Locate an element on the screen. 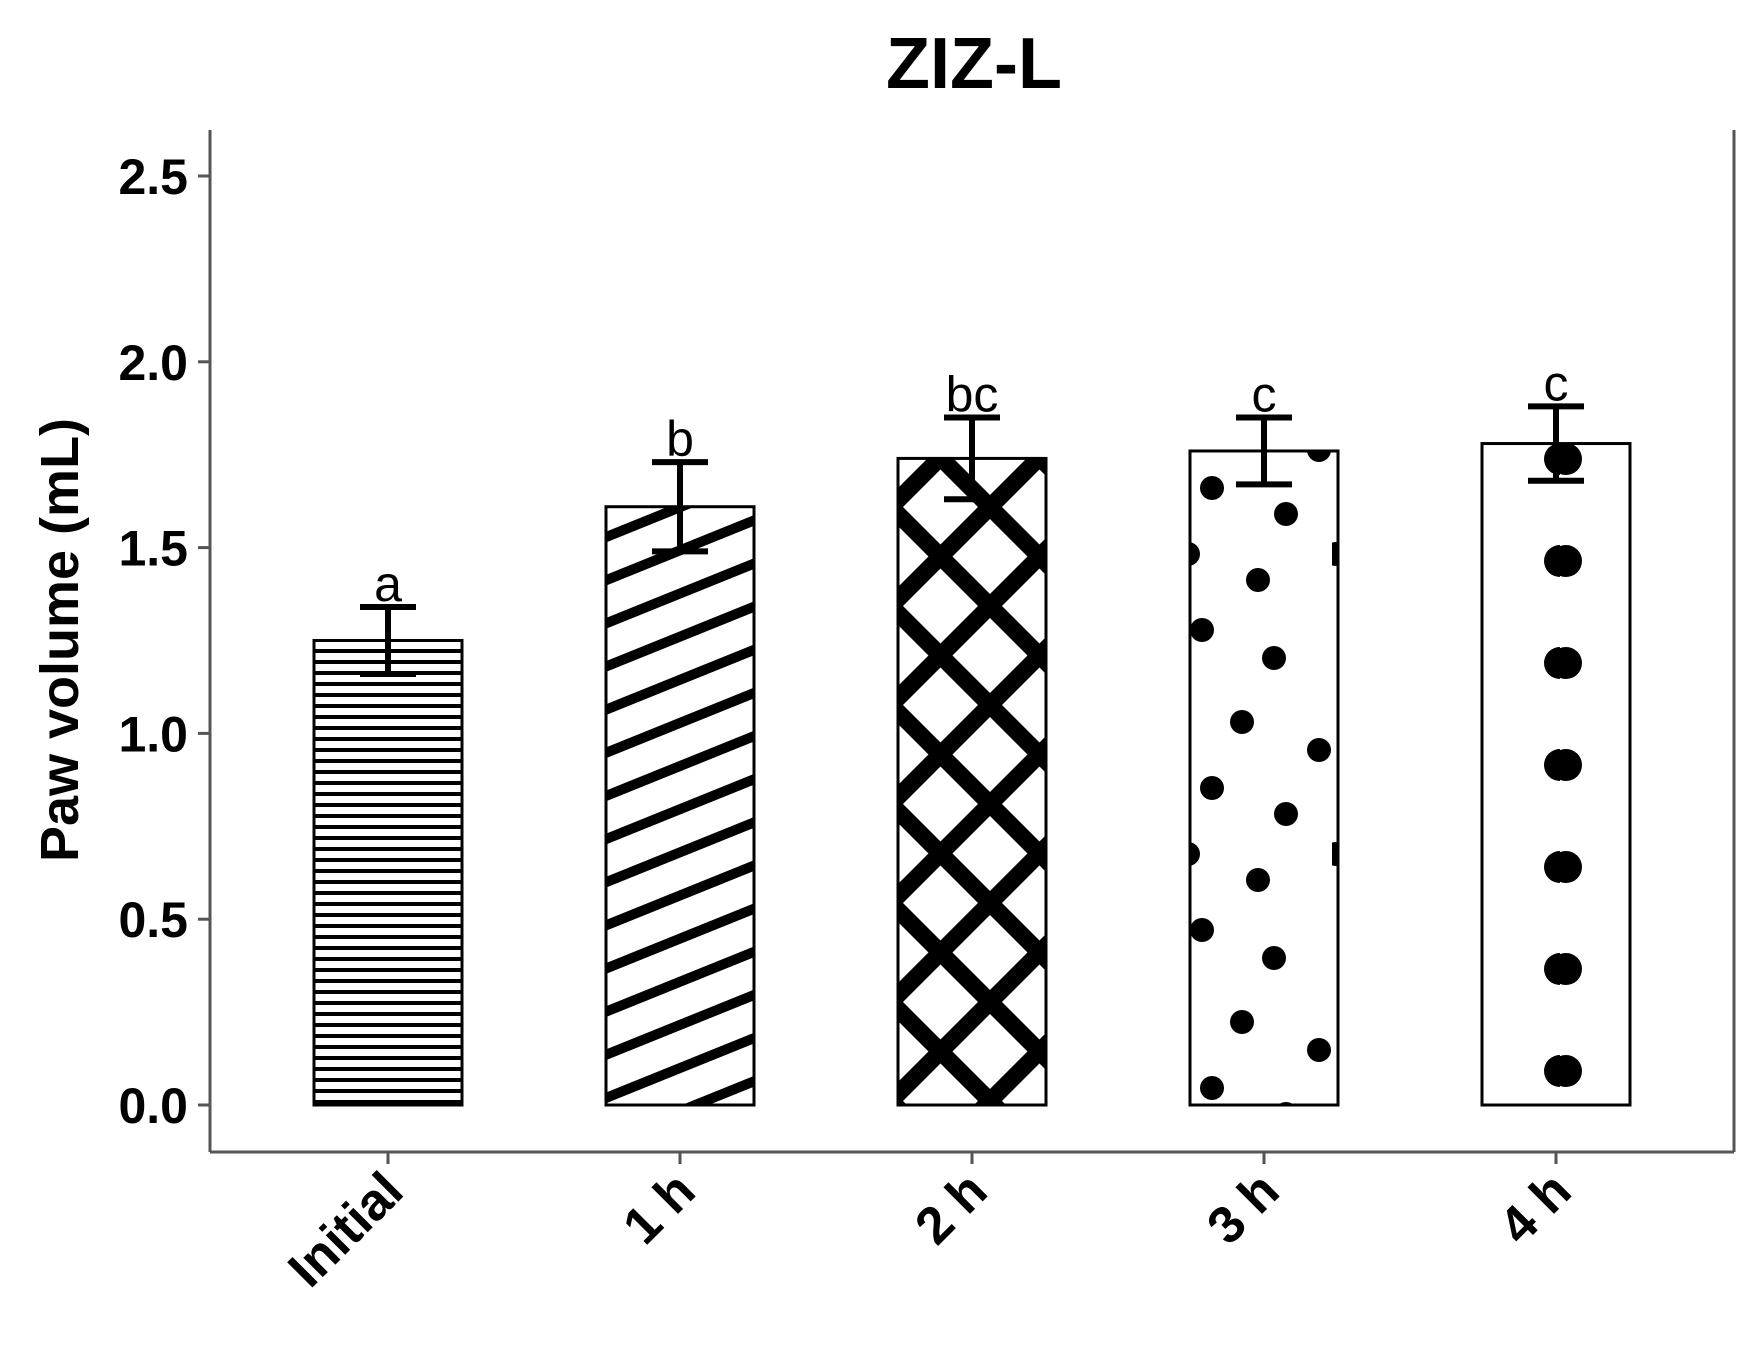 This screenshot has width=1764, height=1352. y-tick-label: 0.0 is located at coordinates (153, 1106).